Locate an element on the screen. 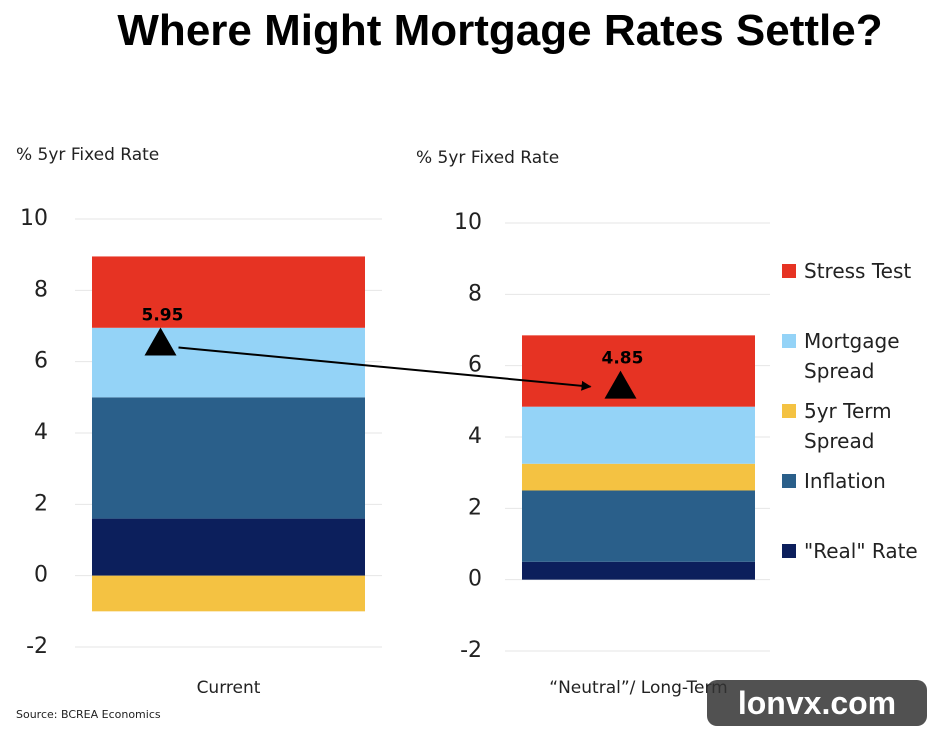  arrow is located at coordinates (385, 368).